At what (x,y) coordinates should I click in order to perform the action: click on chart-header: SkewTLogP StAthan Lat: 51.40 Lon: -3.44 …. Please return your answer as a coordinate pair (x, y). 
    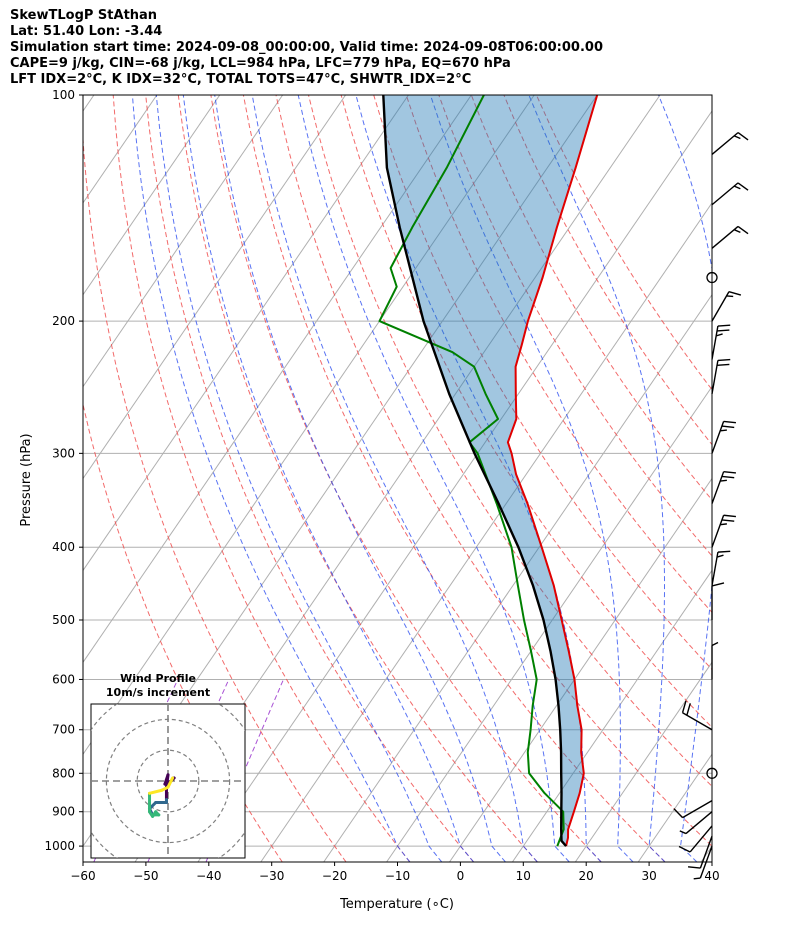
    Looking at the image, I should click on (306, 48).